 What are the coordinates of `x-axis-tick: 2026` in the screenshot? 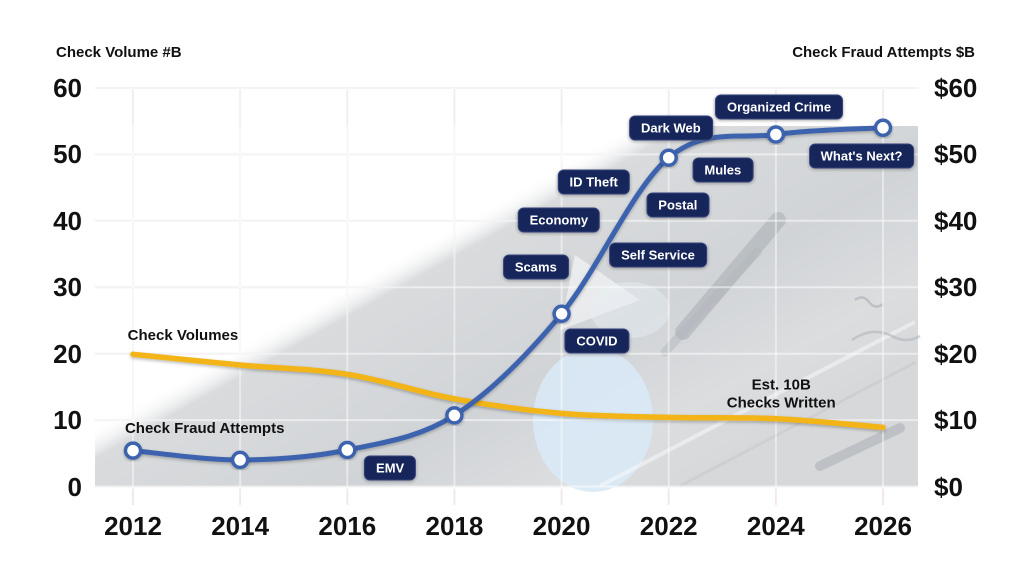 It's located at (883, 526).